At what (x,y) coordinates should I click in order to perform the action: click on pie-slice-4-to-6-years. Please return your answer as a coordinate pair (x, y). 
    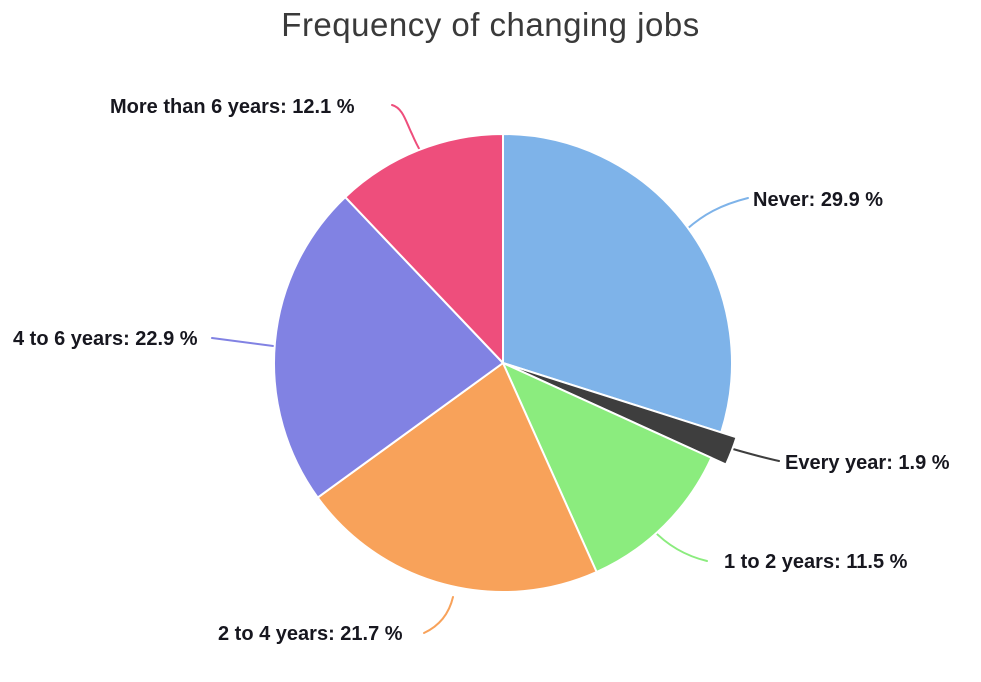
    Looking at the image, I should click on (388, 347).